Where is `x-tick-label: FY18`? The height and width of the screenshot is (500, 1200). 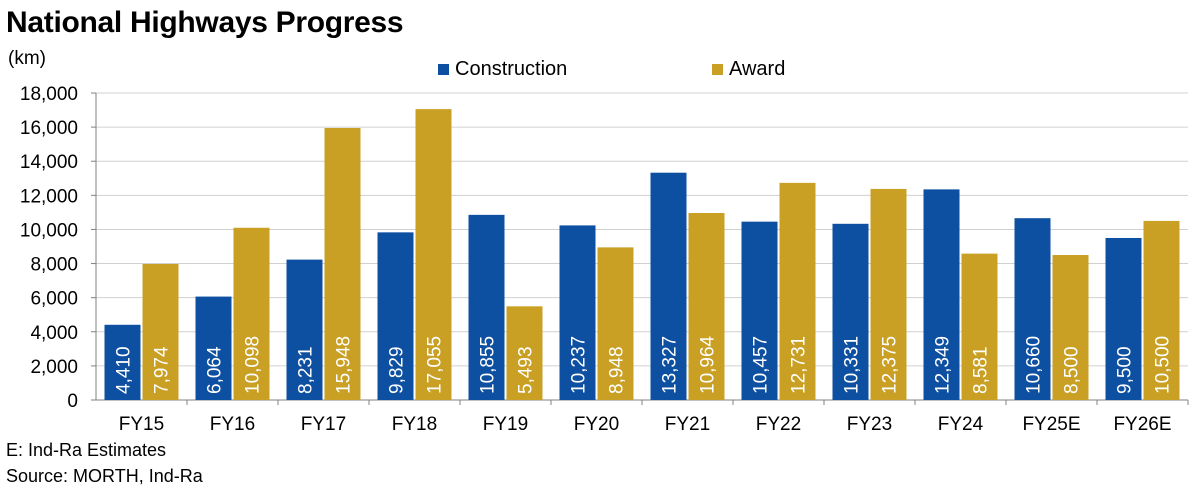 x-tick-label: FY18 is located at coordinates (414, 424).